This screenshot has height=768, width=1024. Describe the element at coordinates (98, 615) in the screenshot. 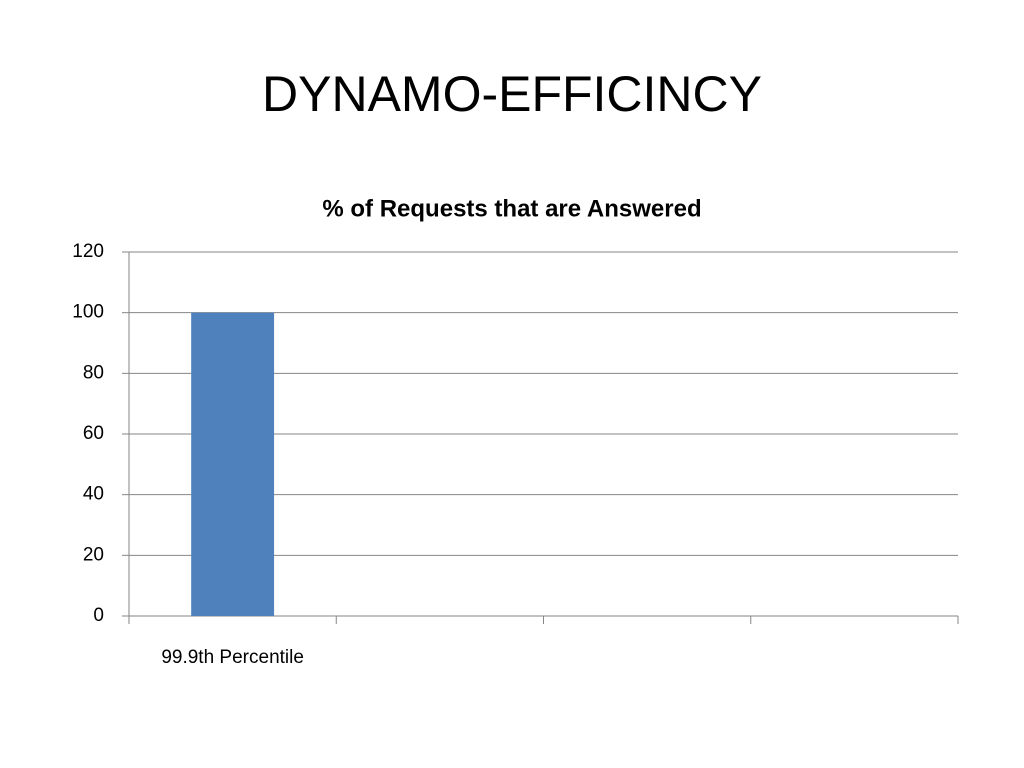

I see `y-tick-label: 0` at that location.